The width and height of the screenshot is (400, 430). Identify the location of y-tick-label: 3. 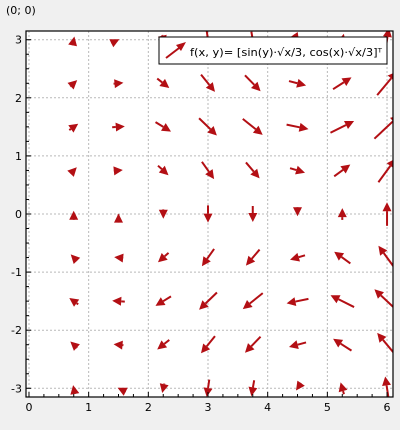
(18, 40).